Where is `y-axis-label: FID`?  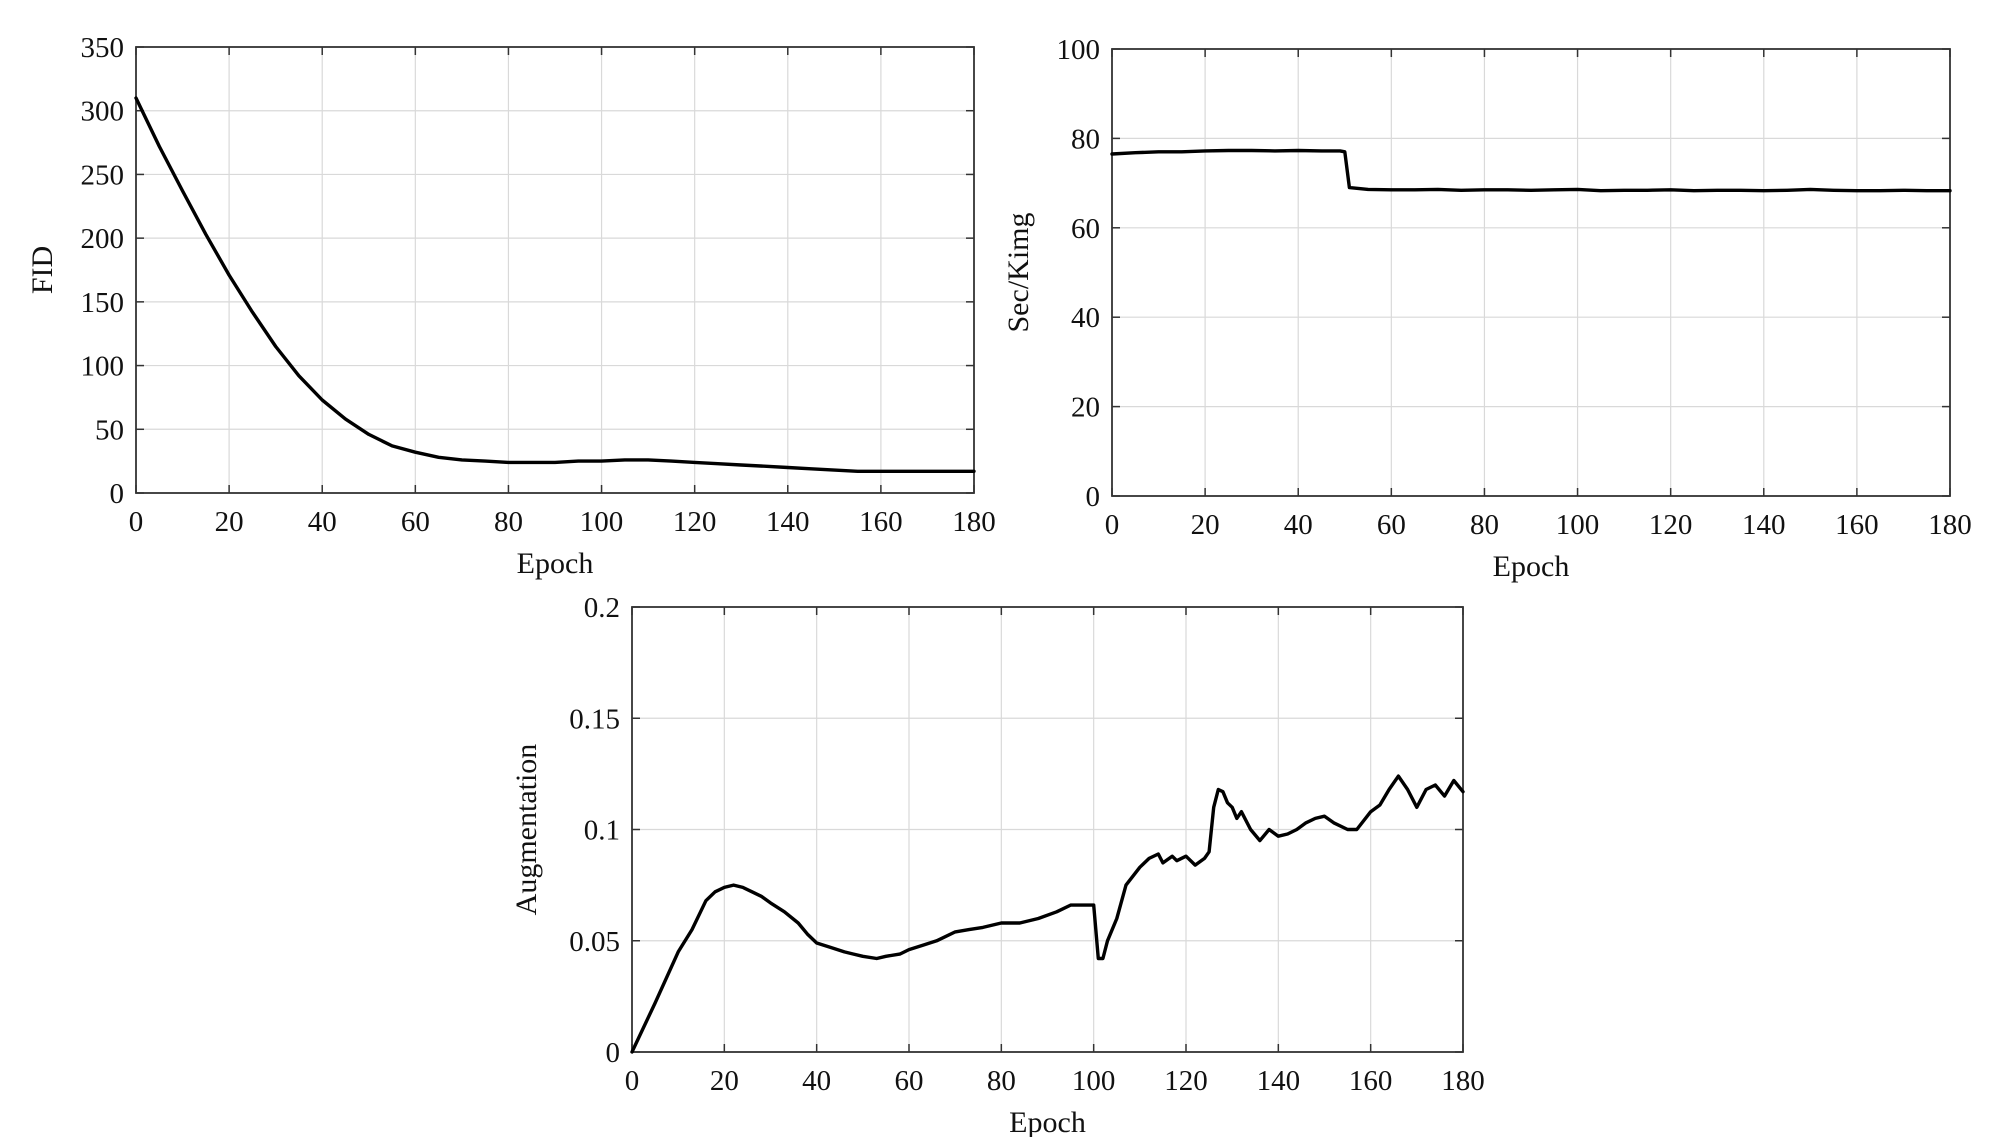
y-axis-label: FID is located at coordinates (42, 270).